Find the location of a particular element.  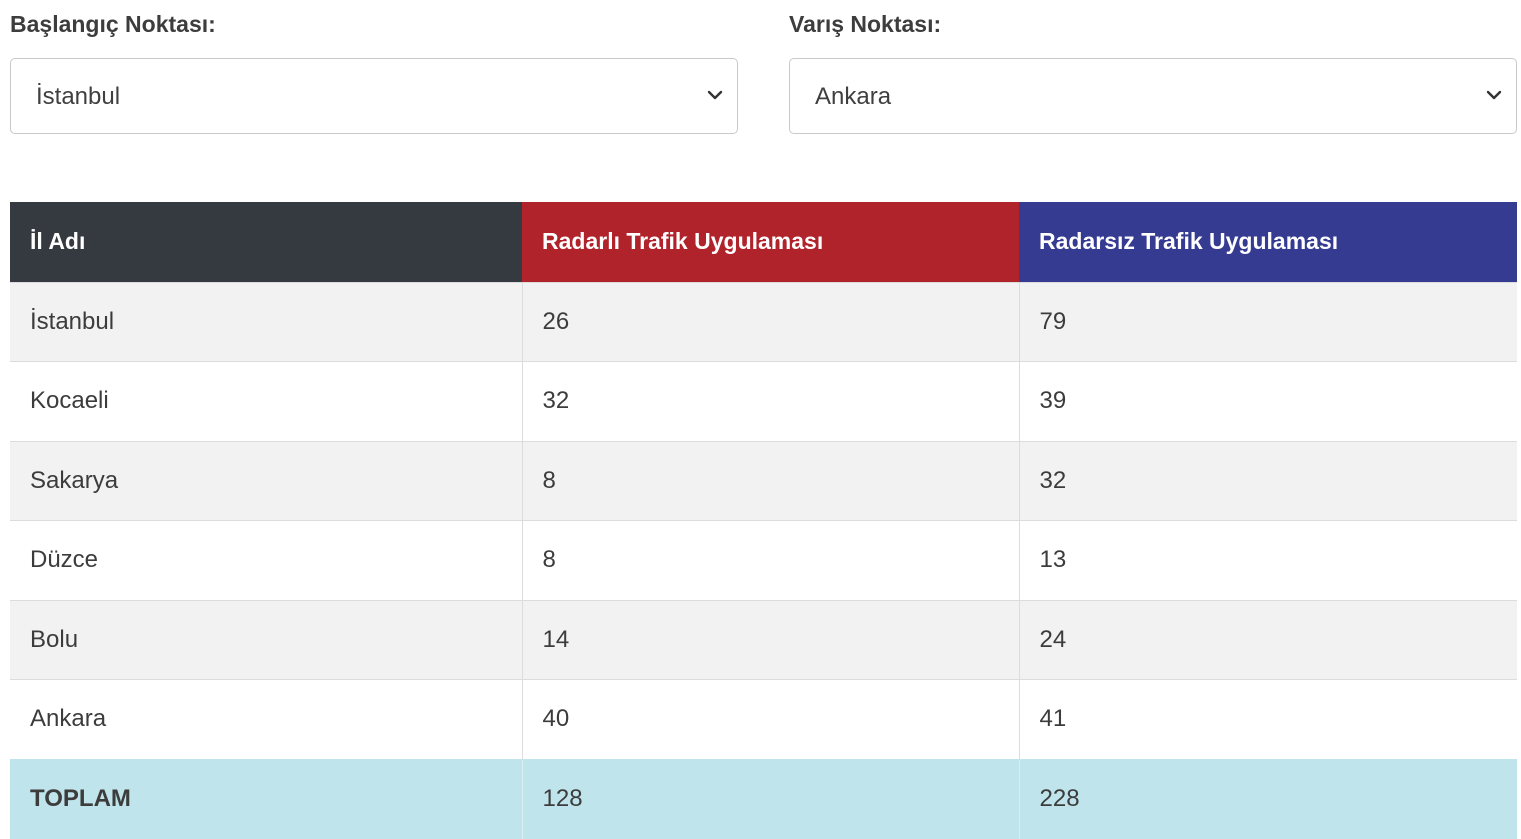

table-row: Kocaeli 32 39 is located at coordinates (763, 401).